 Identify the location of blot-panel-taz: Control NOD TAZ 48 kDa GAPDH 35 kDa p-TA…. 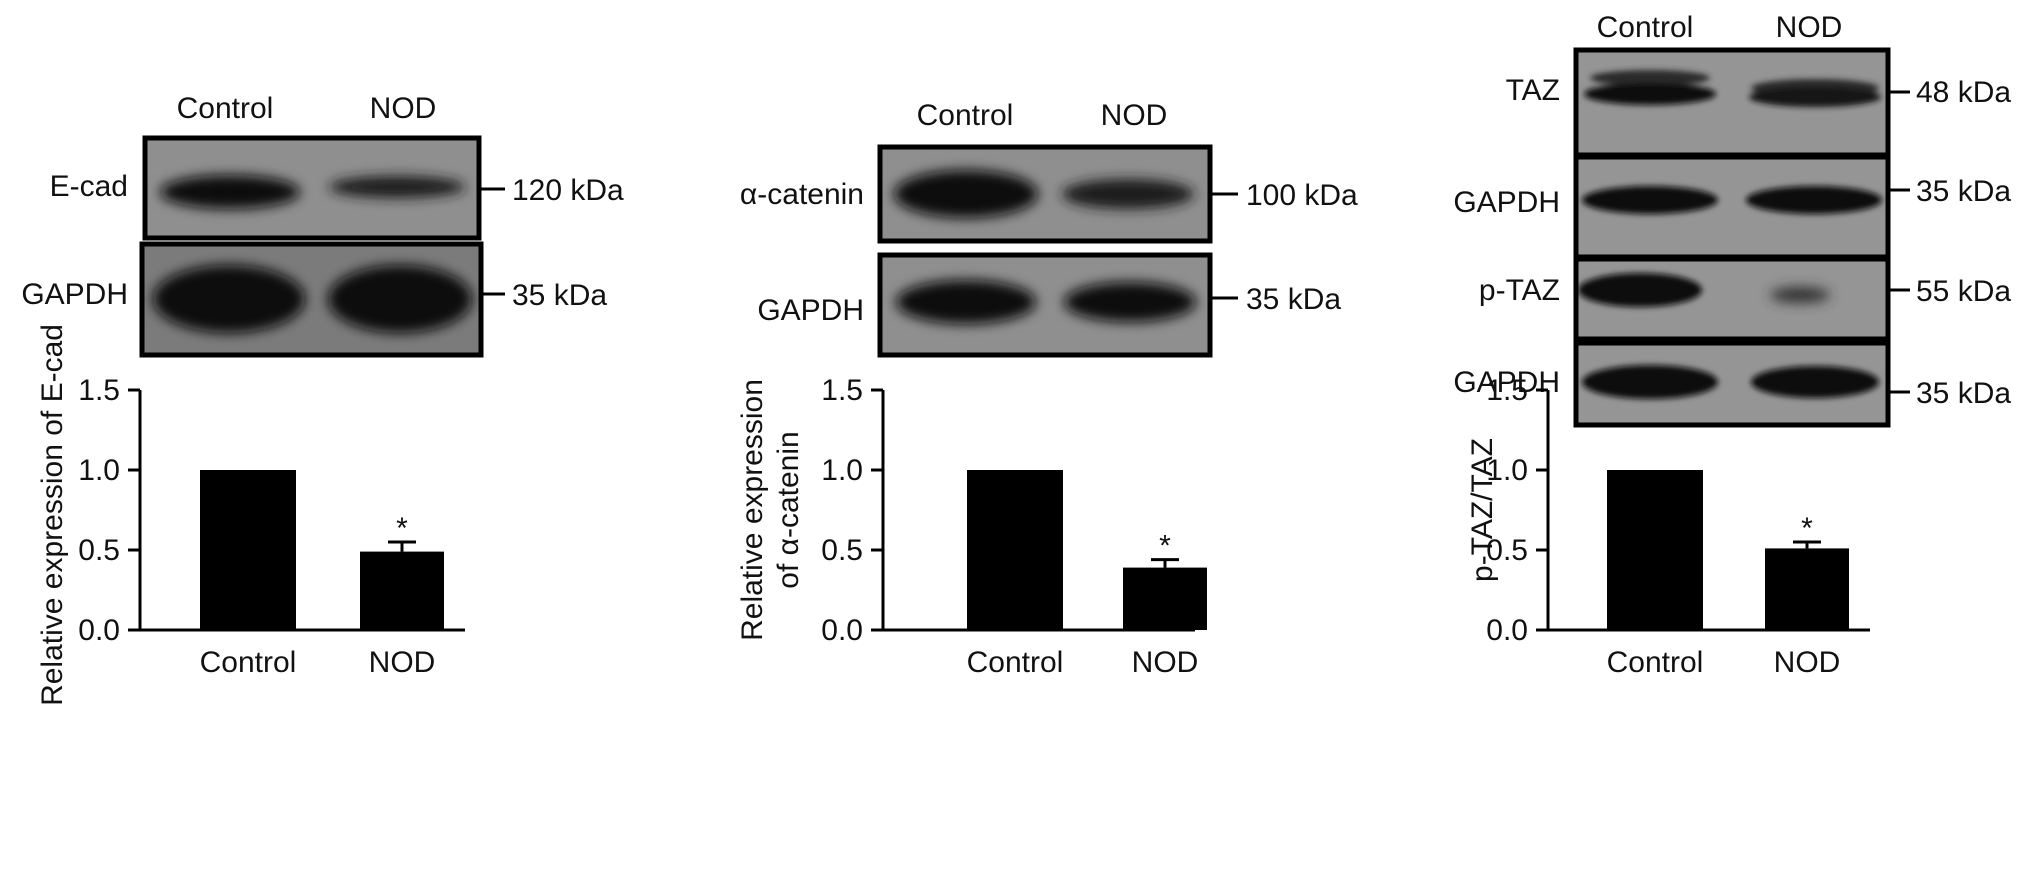
(1732, 219).